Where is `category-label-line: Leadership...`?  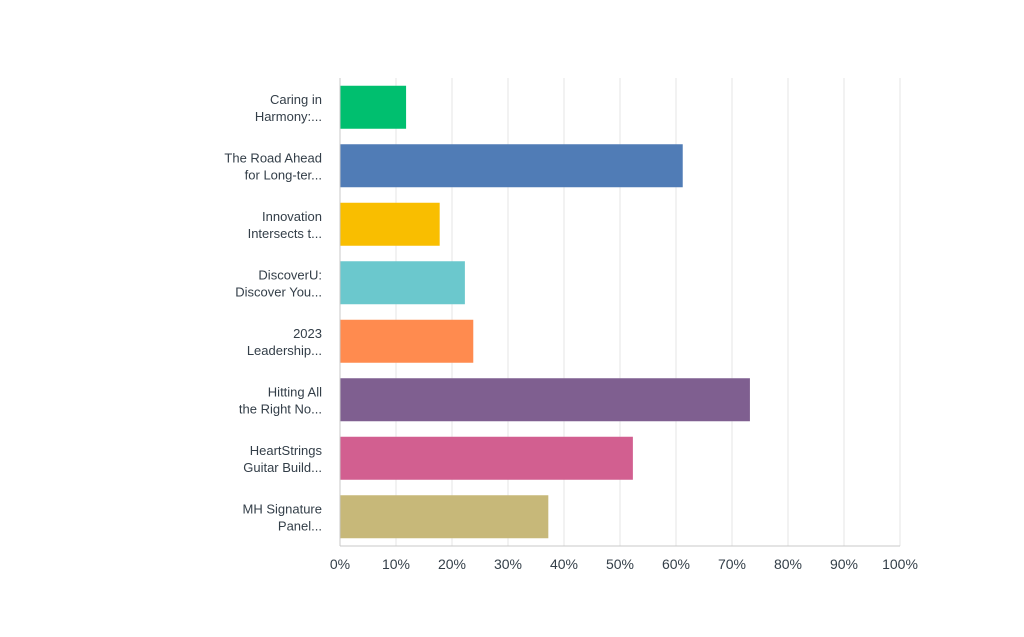
category-label-line: Leadership... is located at coordinates (284, 350).